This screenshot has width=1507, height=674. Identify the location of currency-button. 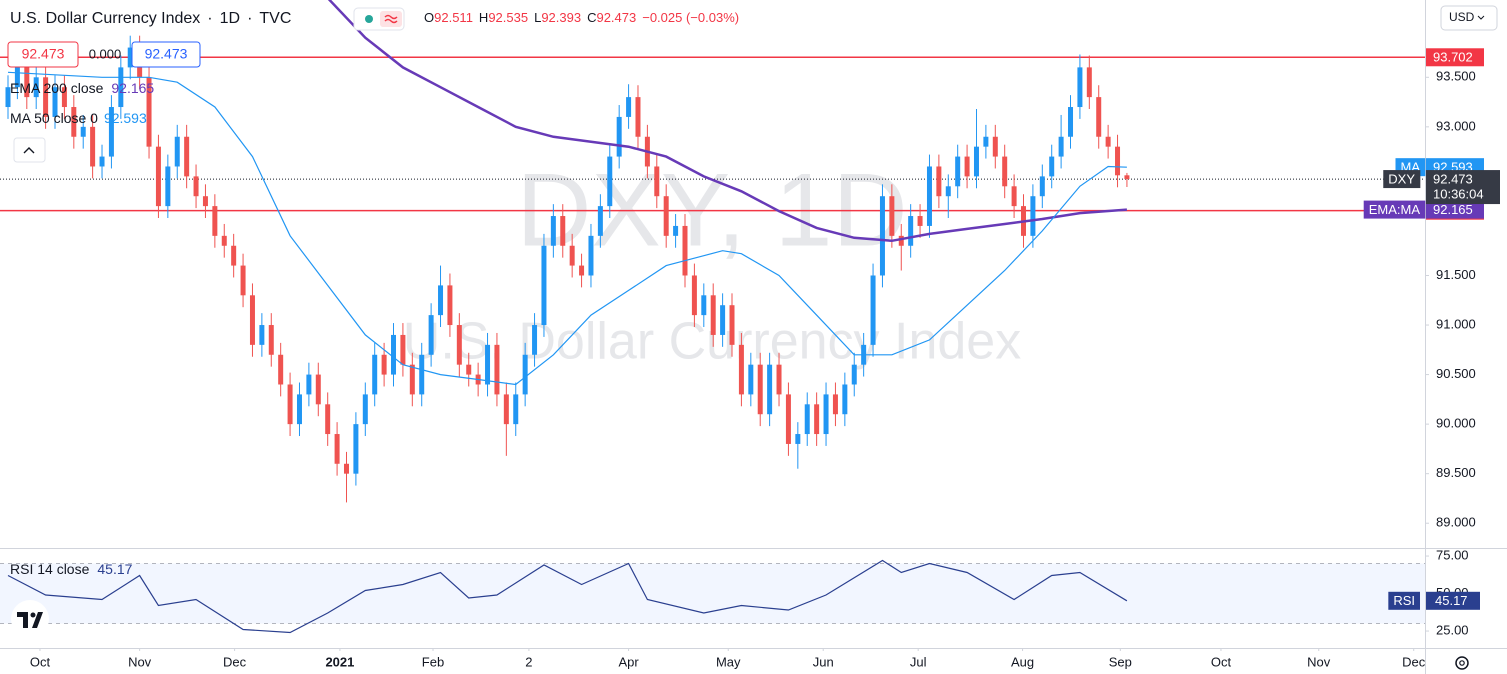
(1469, 18).